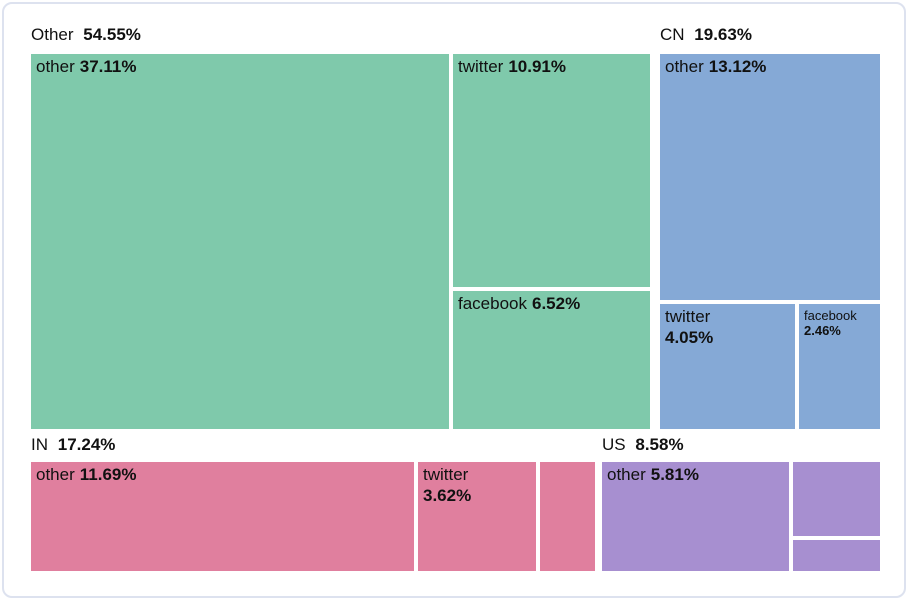 This screenshot has height=600, width=908. Describe the element at coordinates (727, 366) in the screenshot. I see `cell-cn-twitter: twitter 4.05%` at that location.